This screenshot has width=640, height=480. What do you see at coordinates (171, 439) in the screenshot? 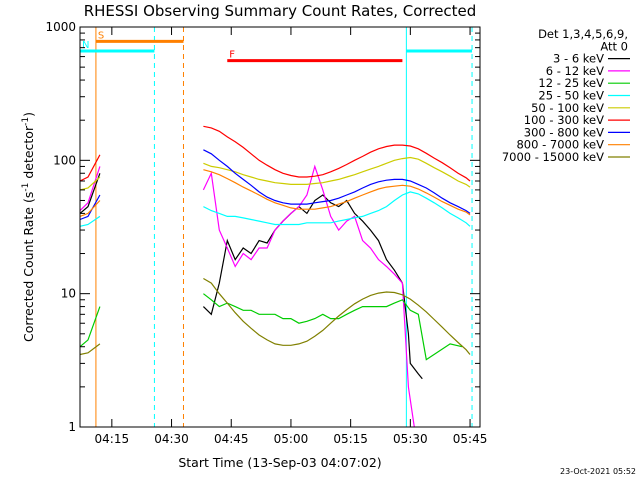
I see `x-tick-label: 04:30` at bounding box center [171, 439].